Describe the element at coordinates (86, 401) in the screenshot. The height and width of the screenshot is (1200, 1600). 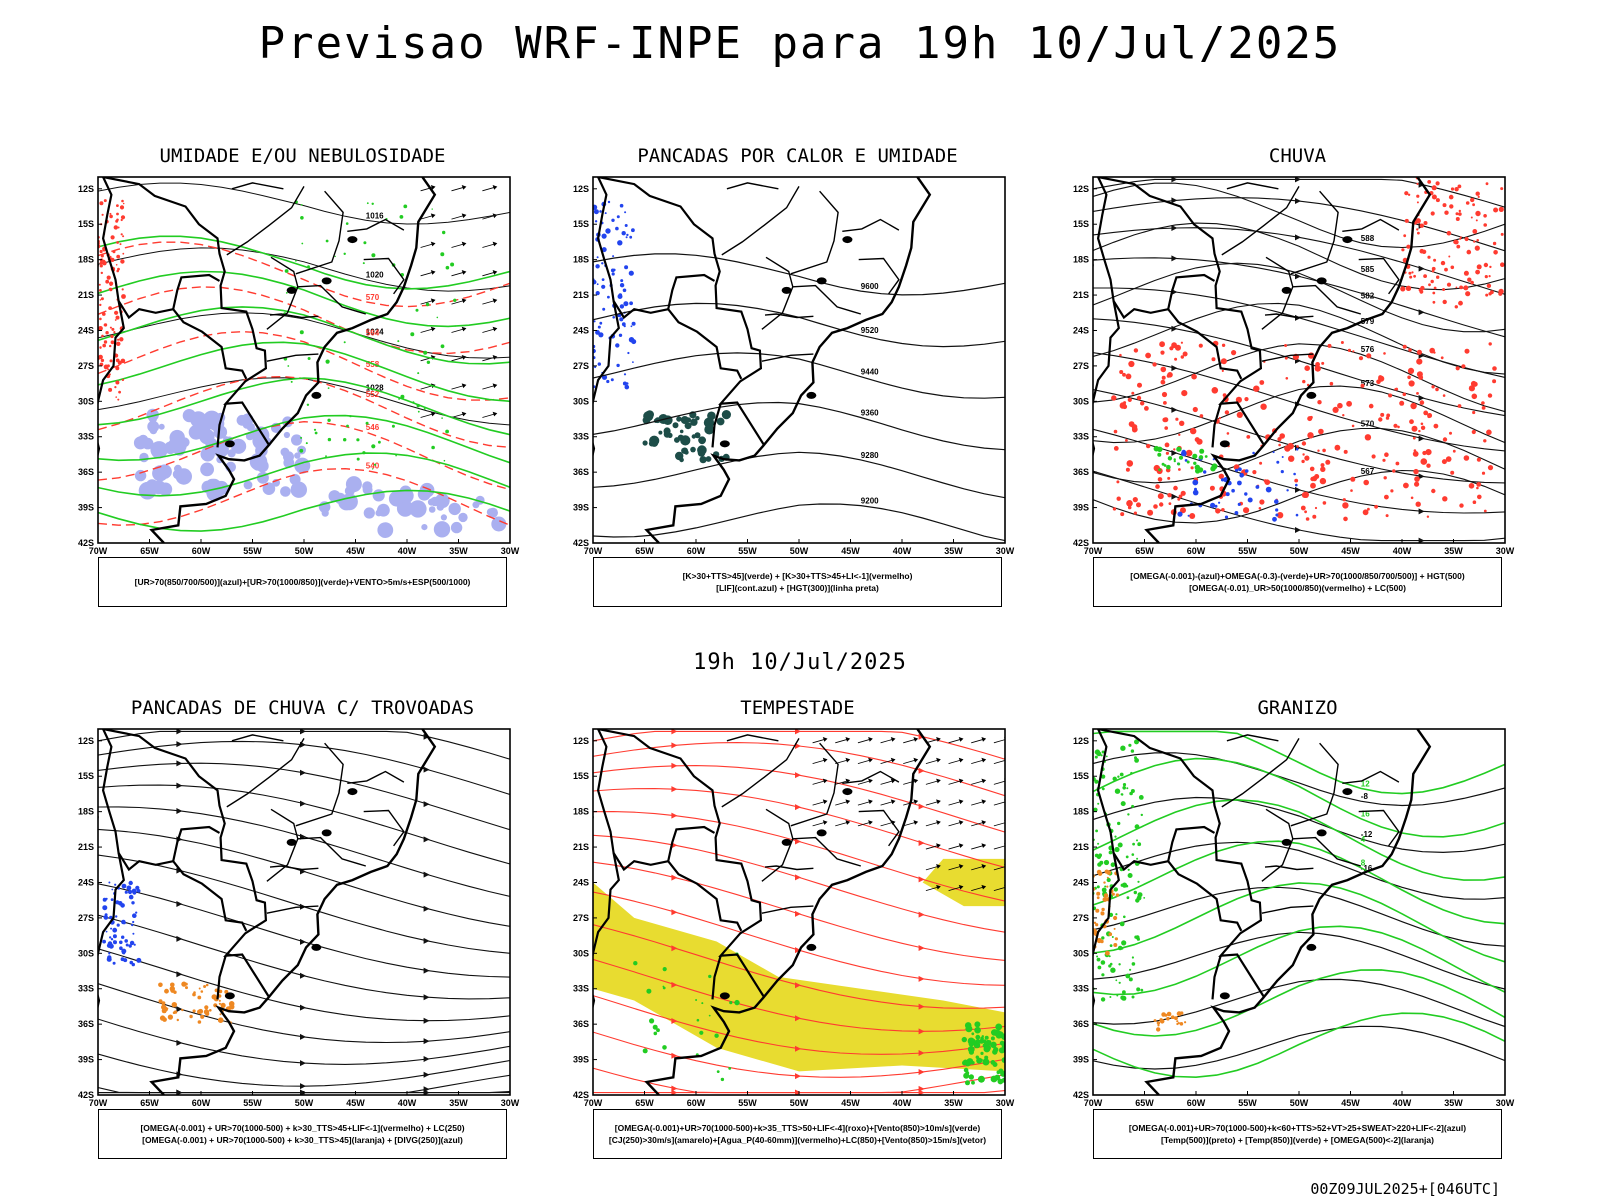
I see `lat-label: 30S` at that location.